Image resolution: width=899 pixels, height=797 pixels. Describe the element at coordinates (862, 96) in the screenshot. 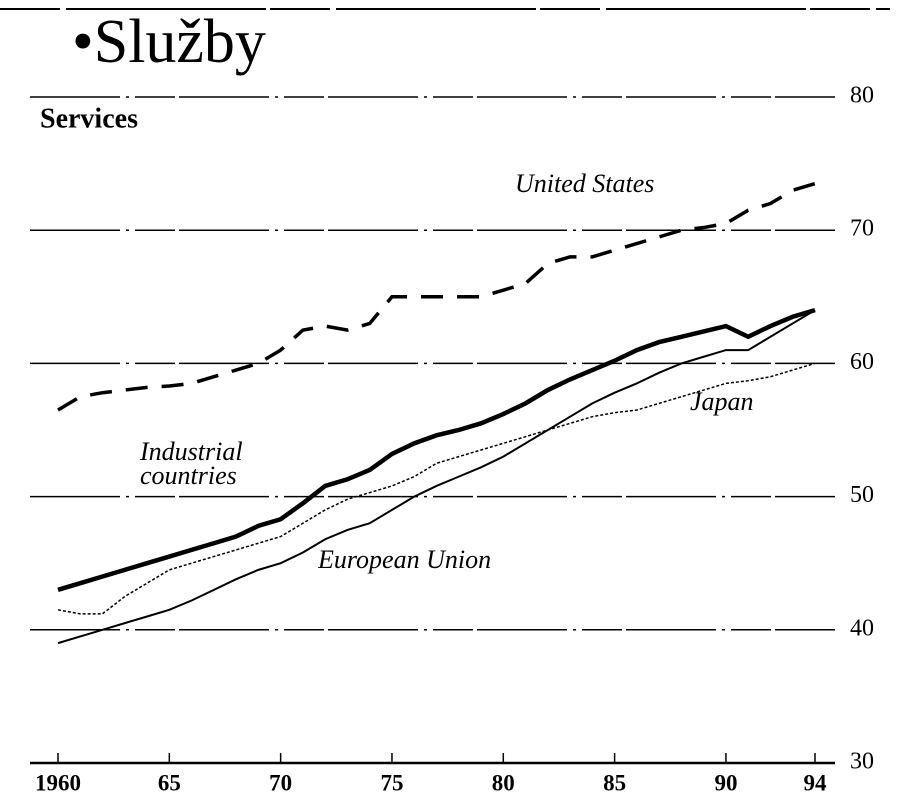

I see `y-tick-label: 80` at that location.